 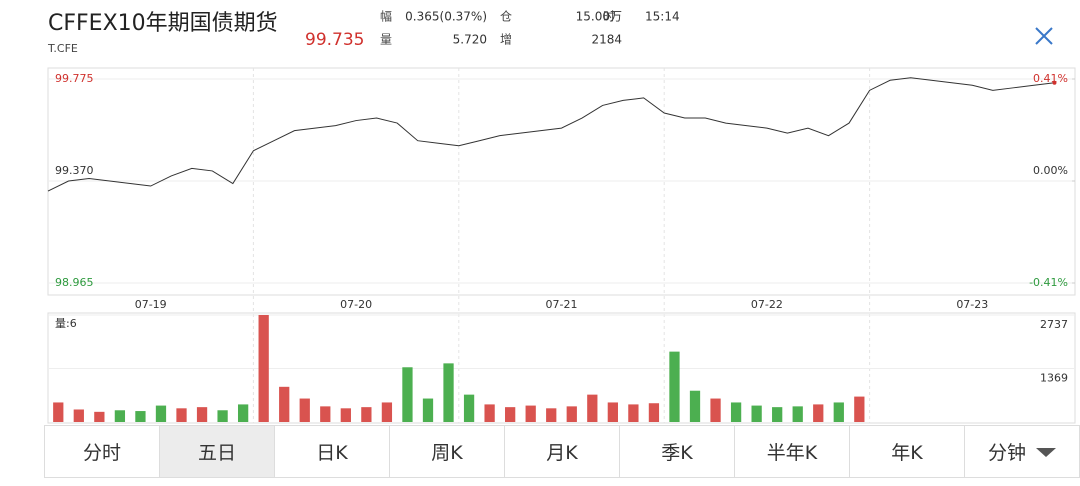 I want to click on y-tick-label: 99.370, so click(x=74, y=170).